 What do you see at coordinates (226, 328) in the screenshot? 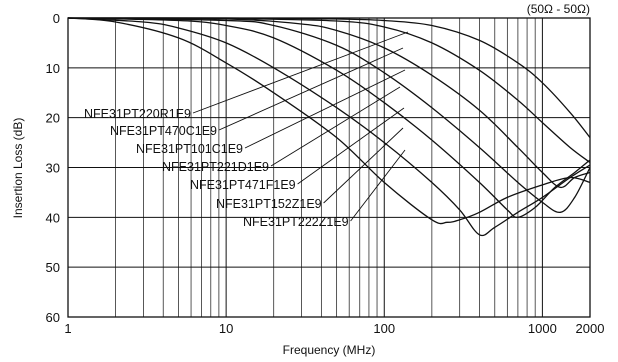
I see `x-tick-label: 10` at bounding box center [226, 328].